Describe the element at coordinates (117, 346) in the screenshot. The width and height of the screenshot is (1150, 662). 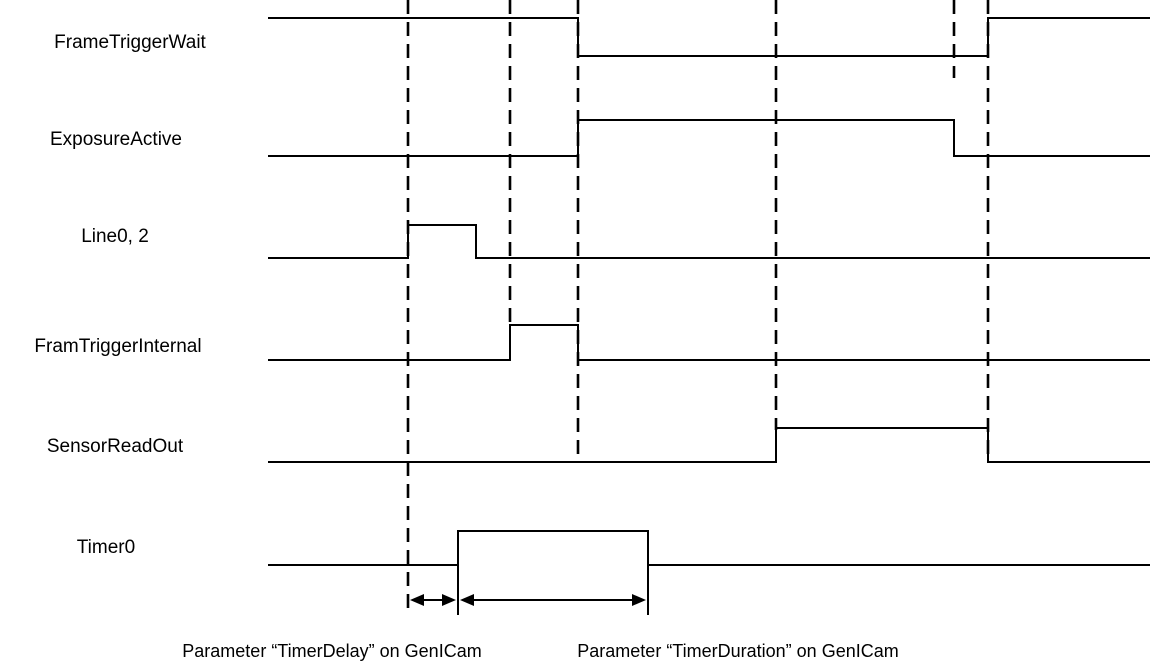
I see `signal-label-fram-trigger-internal: FramTriggerInternal` at that location.